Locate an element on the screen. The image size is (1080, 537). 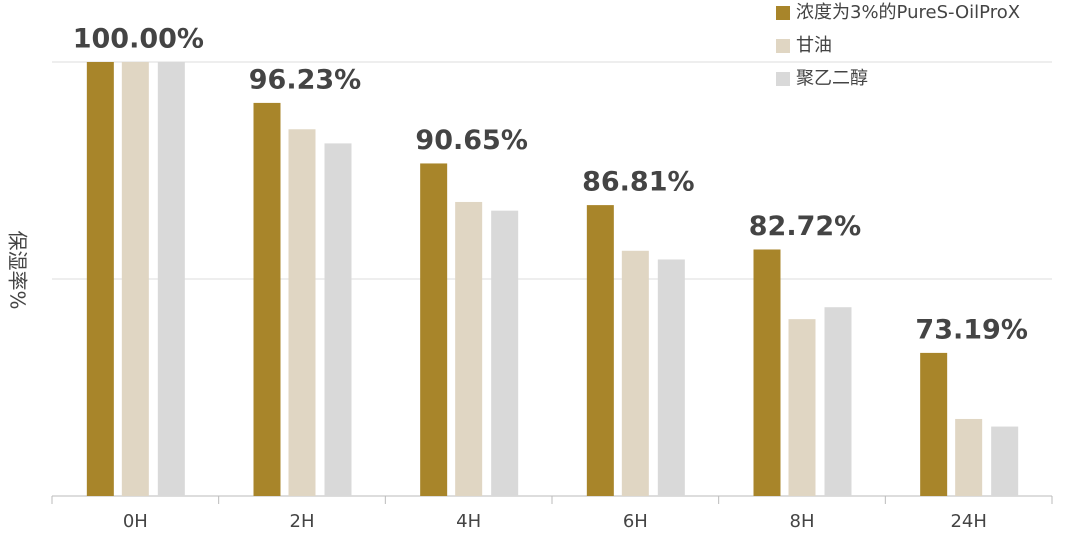
x-tick-label: 4H is located at coordinates (468, 521).